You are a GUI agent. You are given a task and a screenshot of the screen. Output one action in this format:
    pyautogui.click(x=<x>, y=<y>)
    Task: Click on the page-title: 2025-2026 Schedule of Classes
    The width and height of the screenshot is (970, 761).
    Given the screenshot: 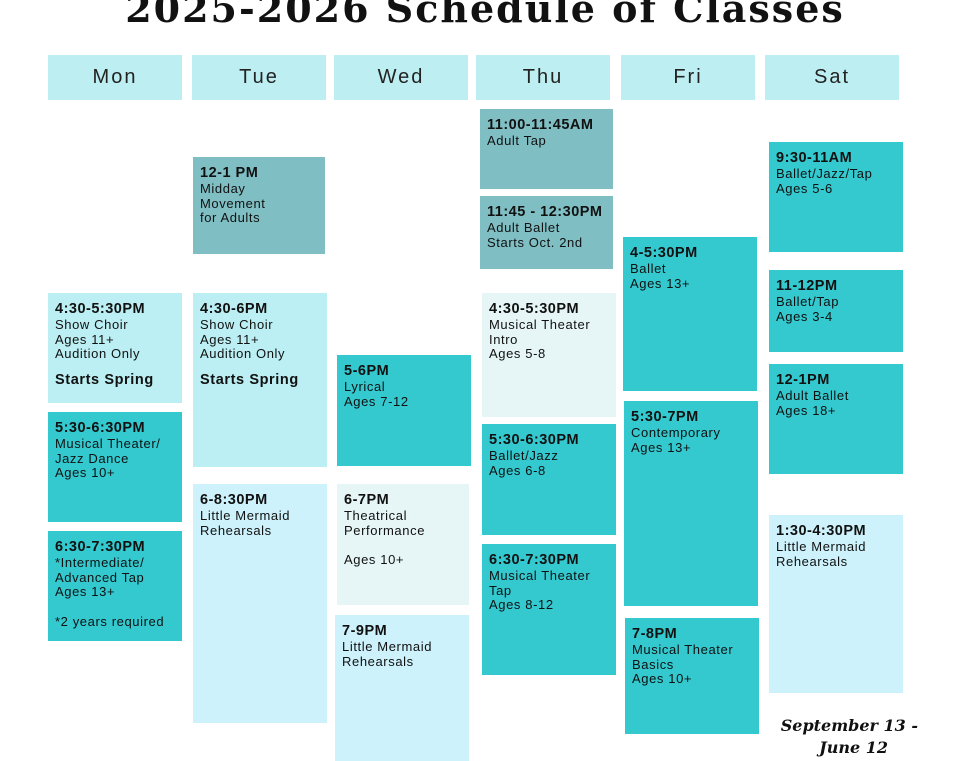 What is the action you would take?
    pyautogui.click(x=485, y=15)
    